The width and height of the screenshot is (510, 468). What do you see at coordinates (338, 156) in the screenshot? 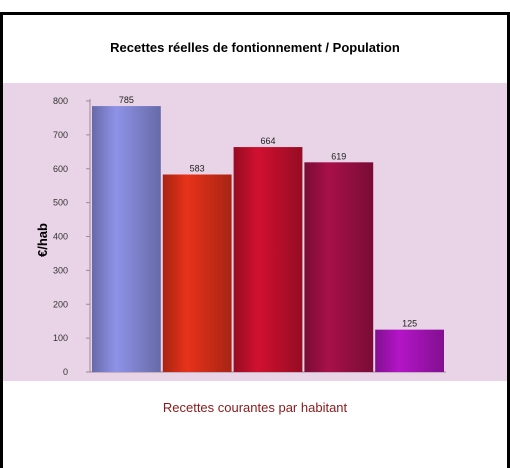
I see `data-label-4: 619` at bounding box center [338, 156].